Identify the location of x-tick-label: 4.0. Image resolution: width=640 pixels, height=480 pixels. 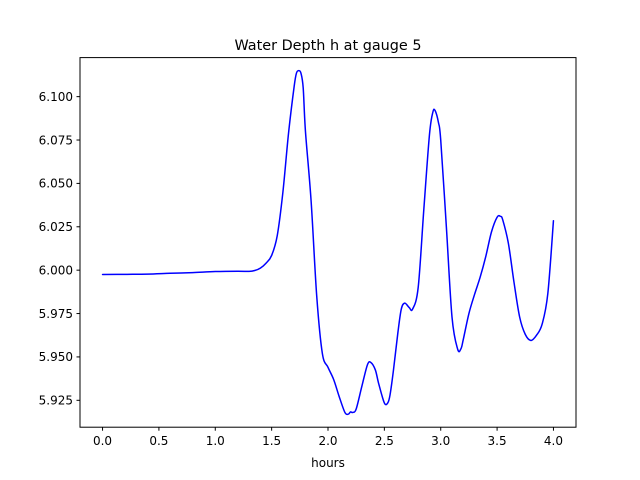
(553, 441).